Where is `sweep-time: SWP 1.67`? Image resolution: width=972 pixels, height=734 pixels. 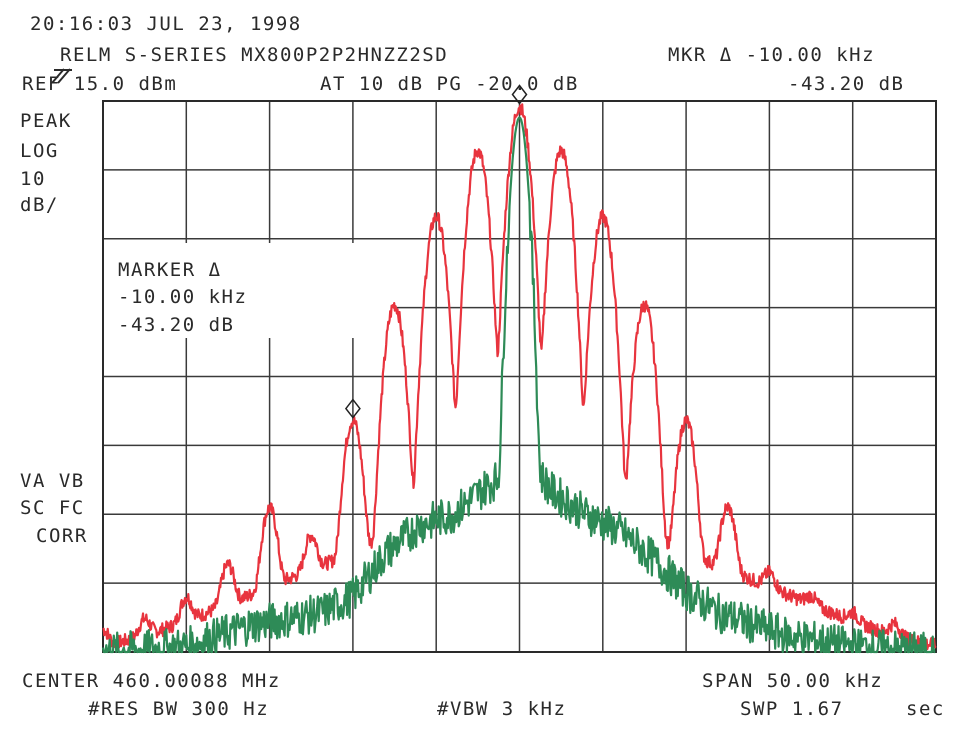
sweep-time: SWP 1.67 is located at coordinates (792, 709).